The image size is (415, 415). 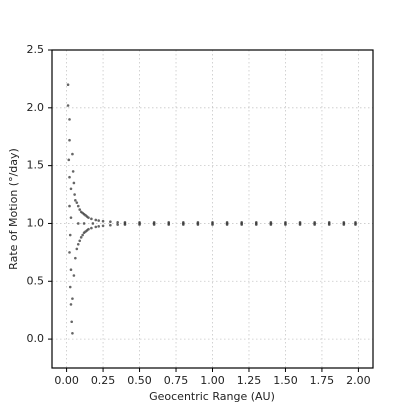 What do you see at coordinates (139, 380) in the screenshot?
I see `x-tick-label: 0.50` at bounding box center [139, 380].